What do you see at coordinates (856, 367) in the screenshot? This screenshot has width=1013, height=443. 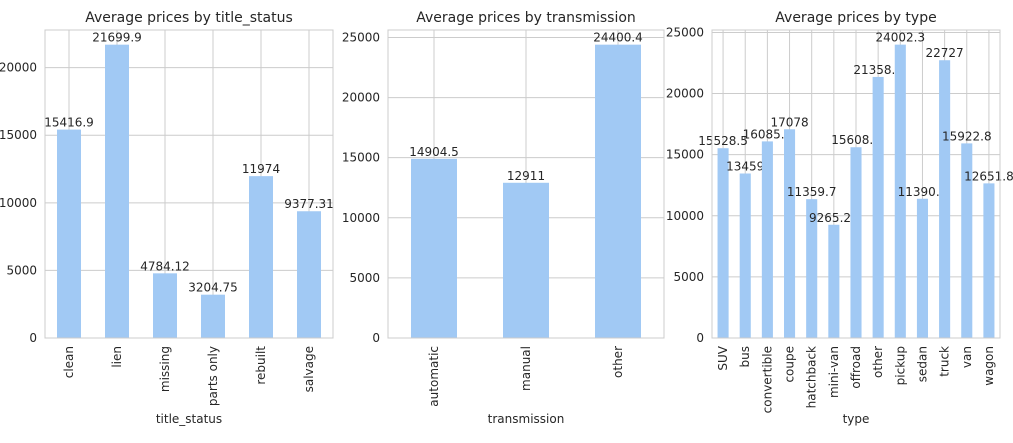 I see `x-tick-label: offroad` at bounding box center [856, 367].